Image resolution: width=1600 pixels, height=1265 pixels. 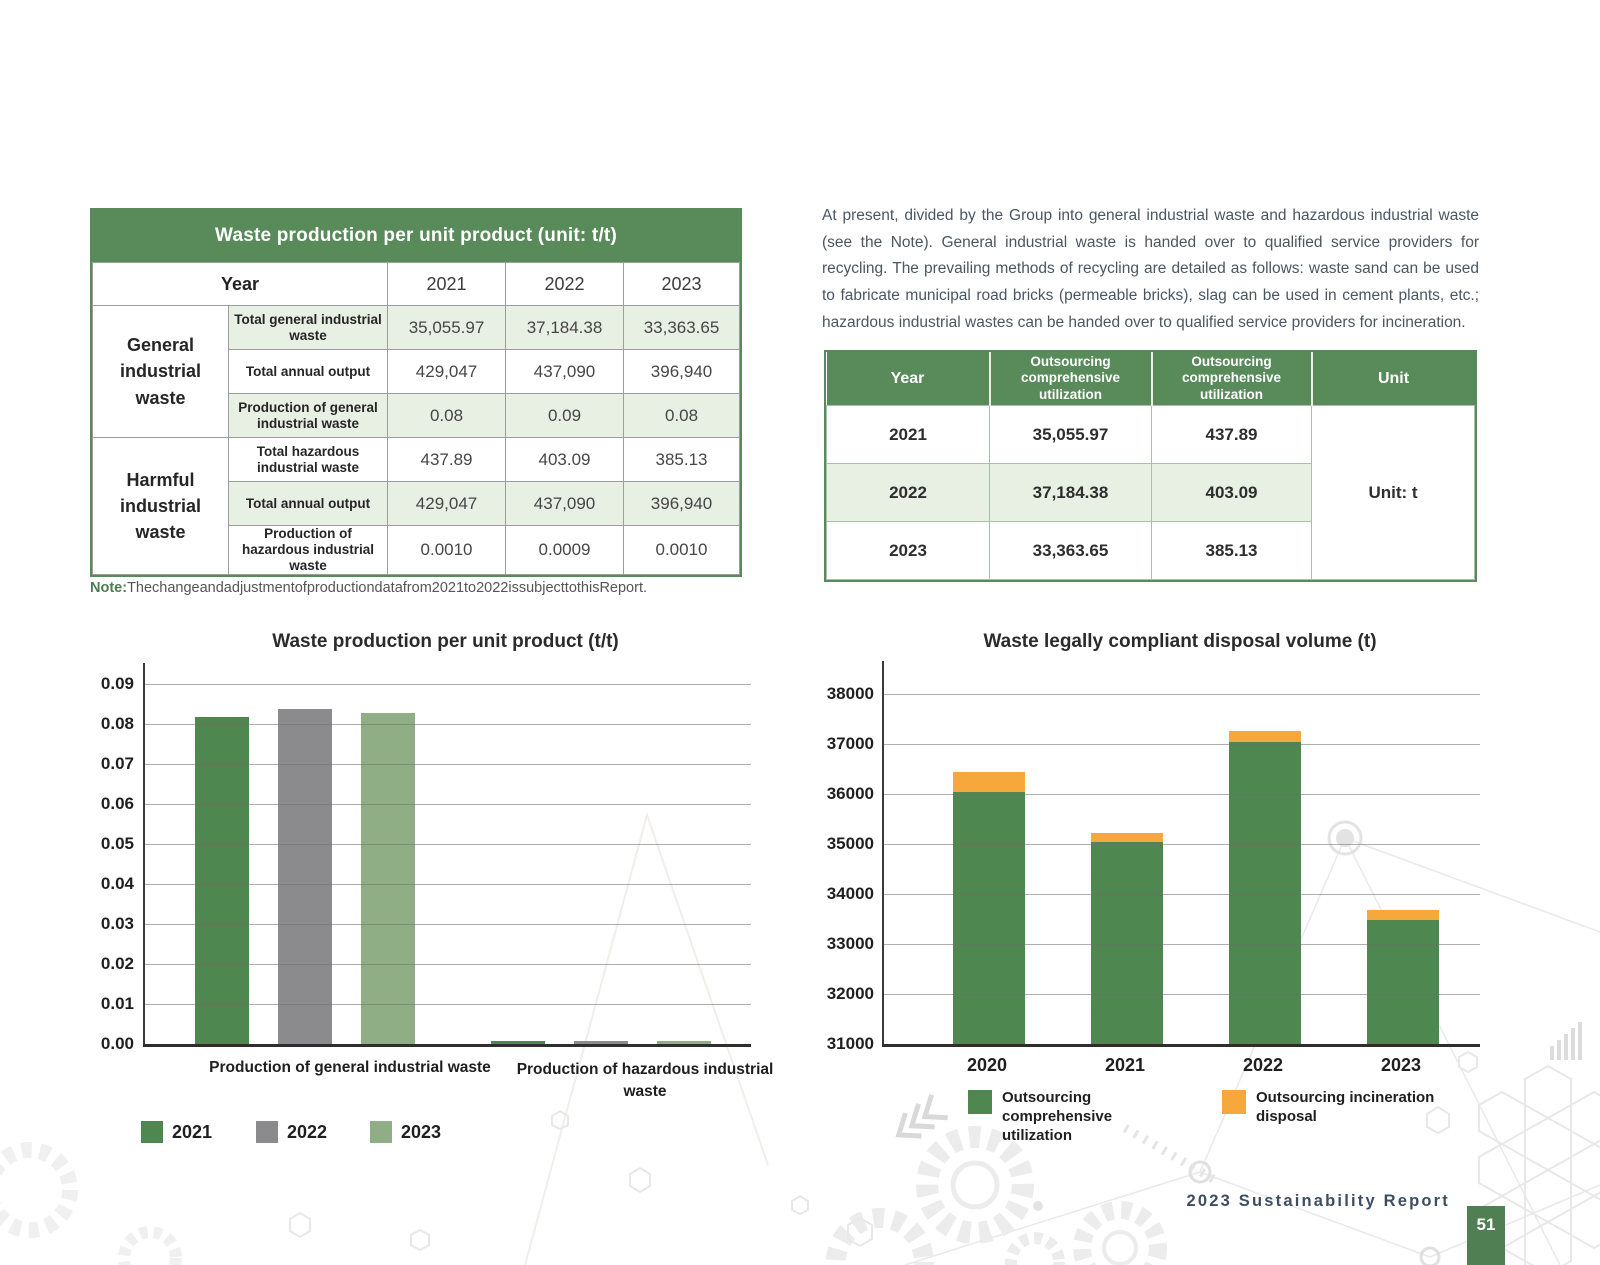 I want to click on bar-utilization-2021, so click(x=1127, y=943).